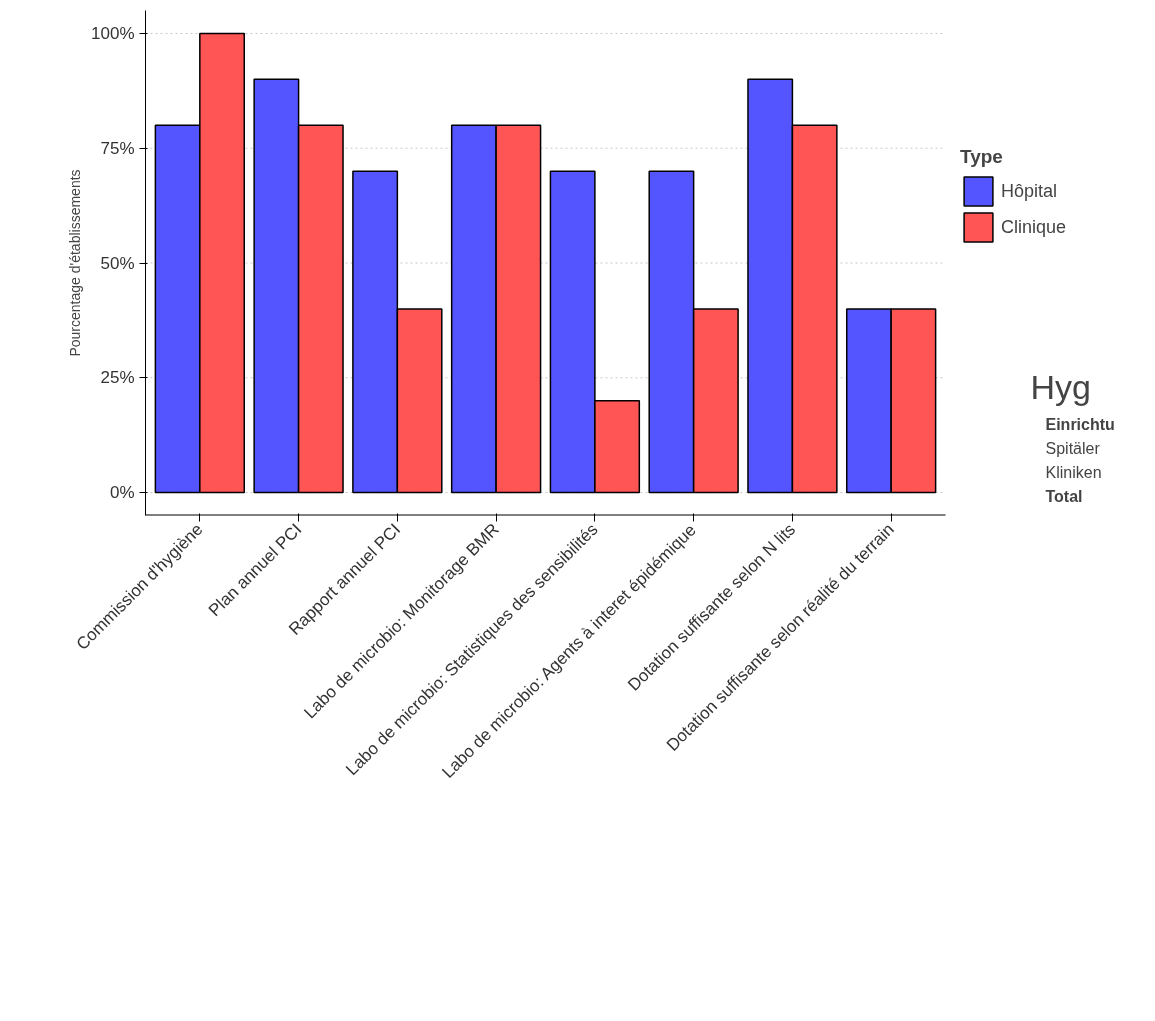 This screenshot has width=1155, height=1021. Describe the element at coordinates (1073, 448) in the screenshot. I see `text: Spitäler` at that location.